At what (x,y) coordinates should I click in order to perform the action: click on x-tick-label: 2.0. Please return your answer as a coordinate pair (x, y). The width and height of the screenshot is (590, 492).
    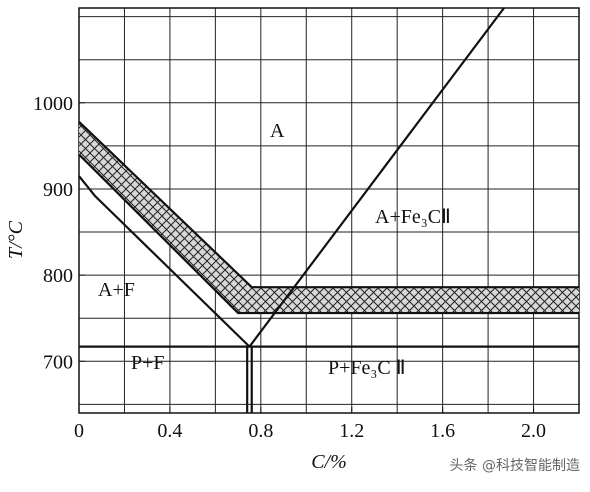
    Looking at the image, I should click on (533, 431).